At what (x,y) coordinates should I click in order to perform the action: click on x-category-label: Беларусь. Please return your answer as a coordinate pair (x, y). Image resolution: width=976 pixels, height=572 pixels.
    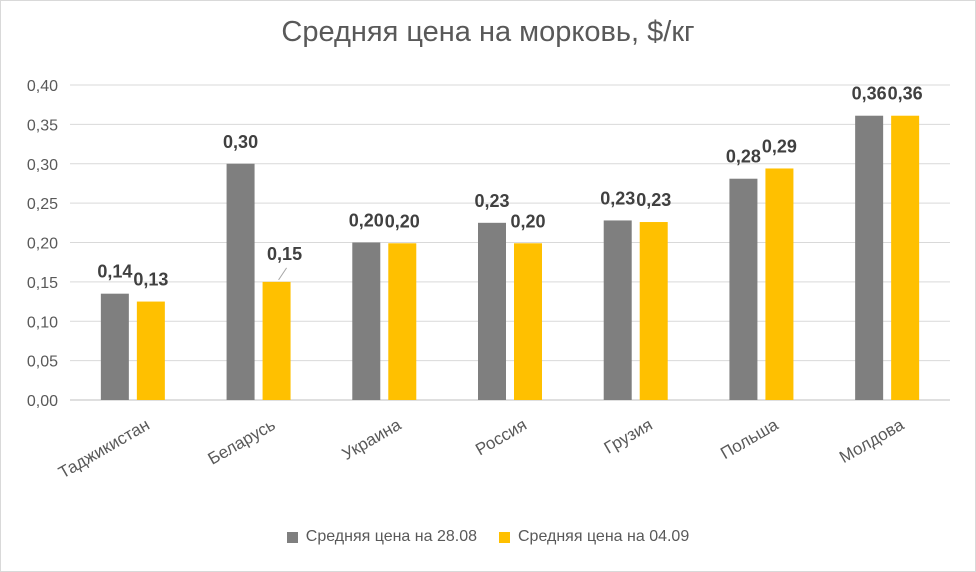
    Looking at the image, I should click on (242, 442).